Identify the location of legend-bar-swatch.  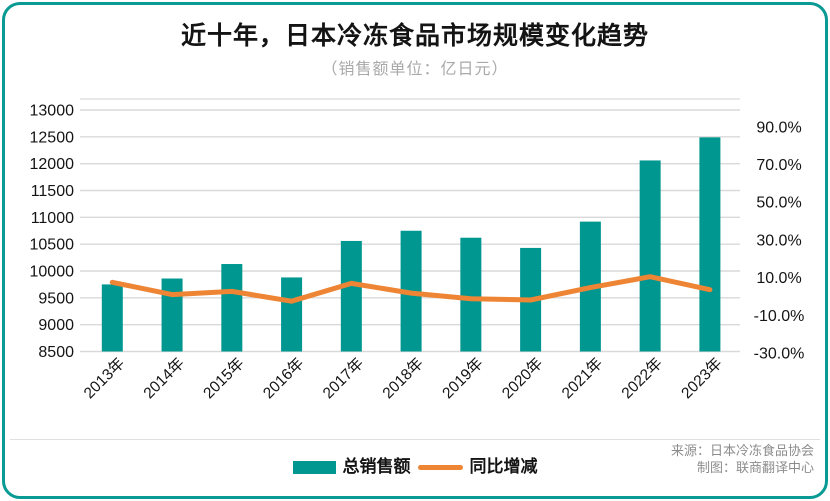
(314, 467).